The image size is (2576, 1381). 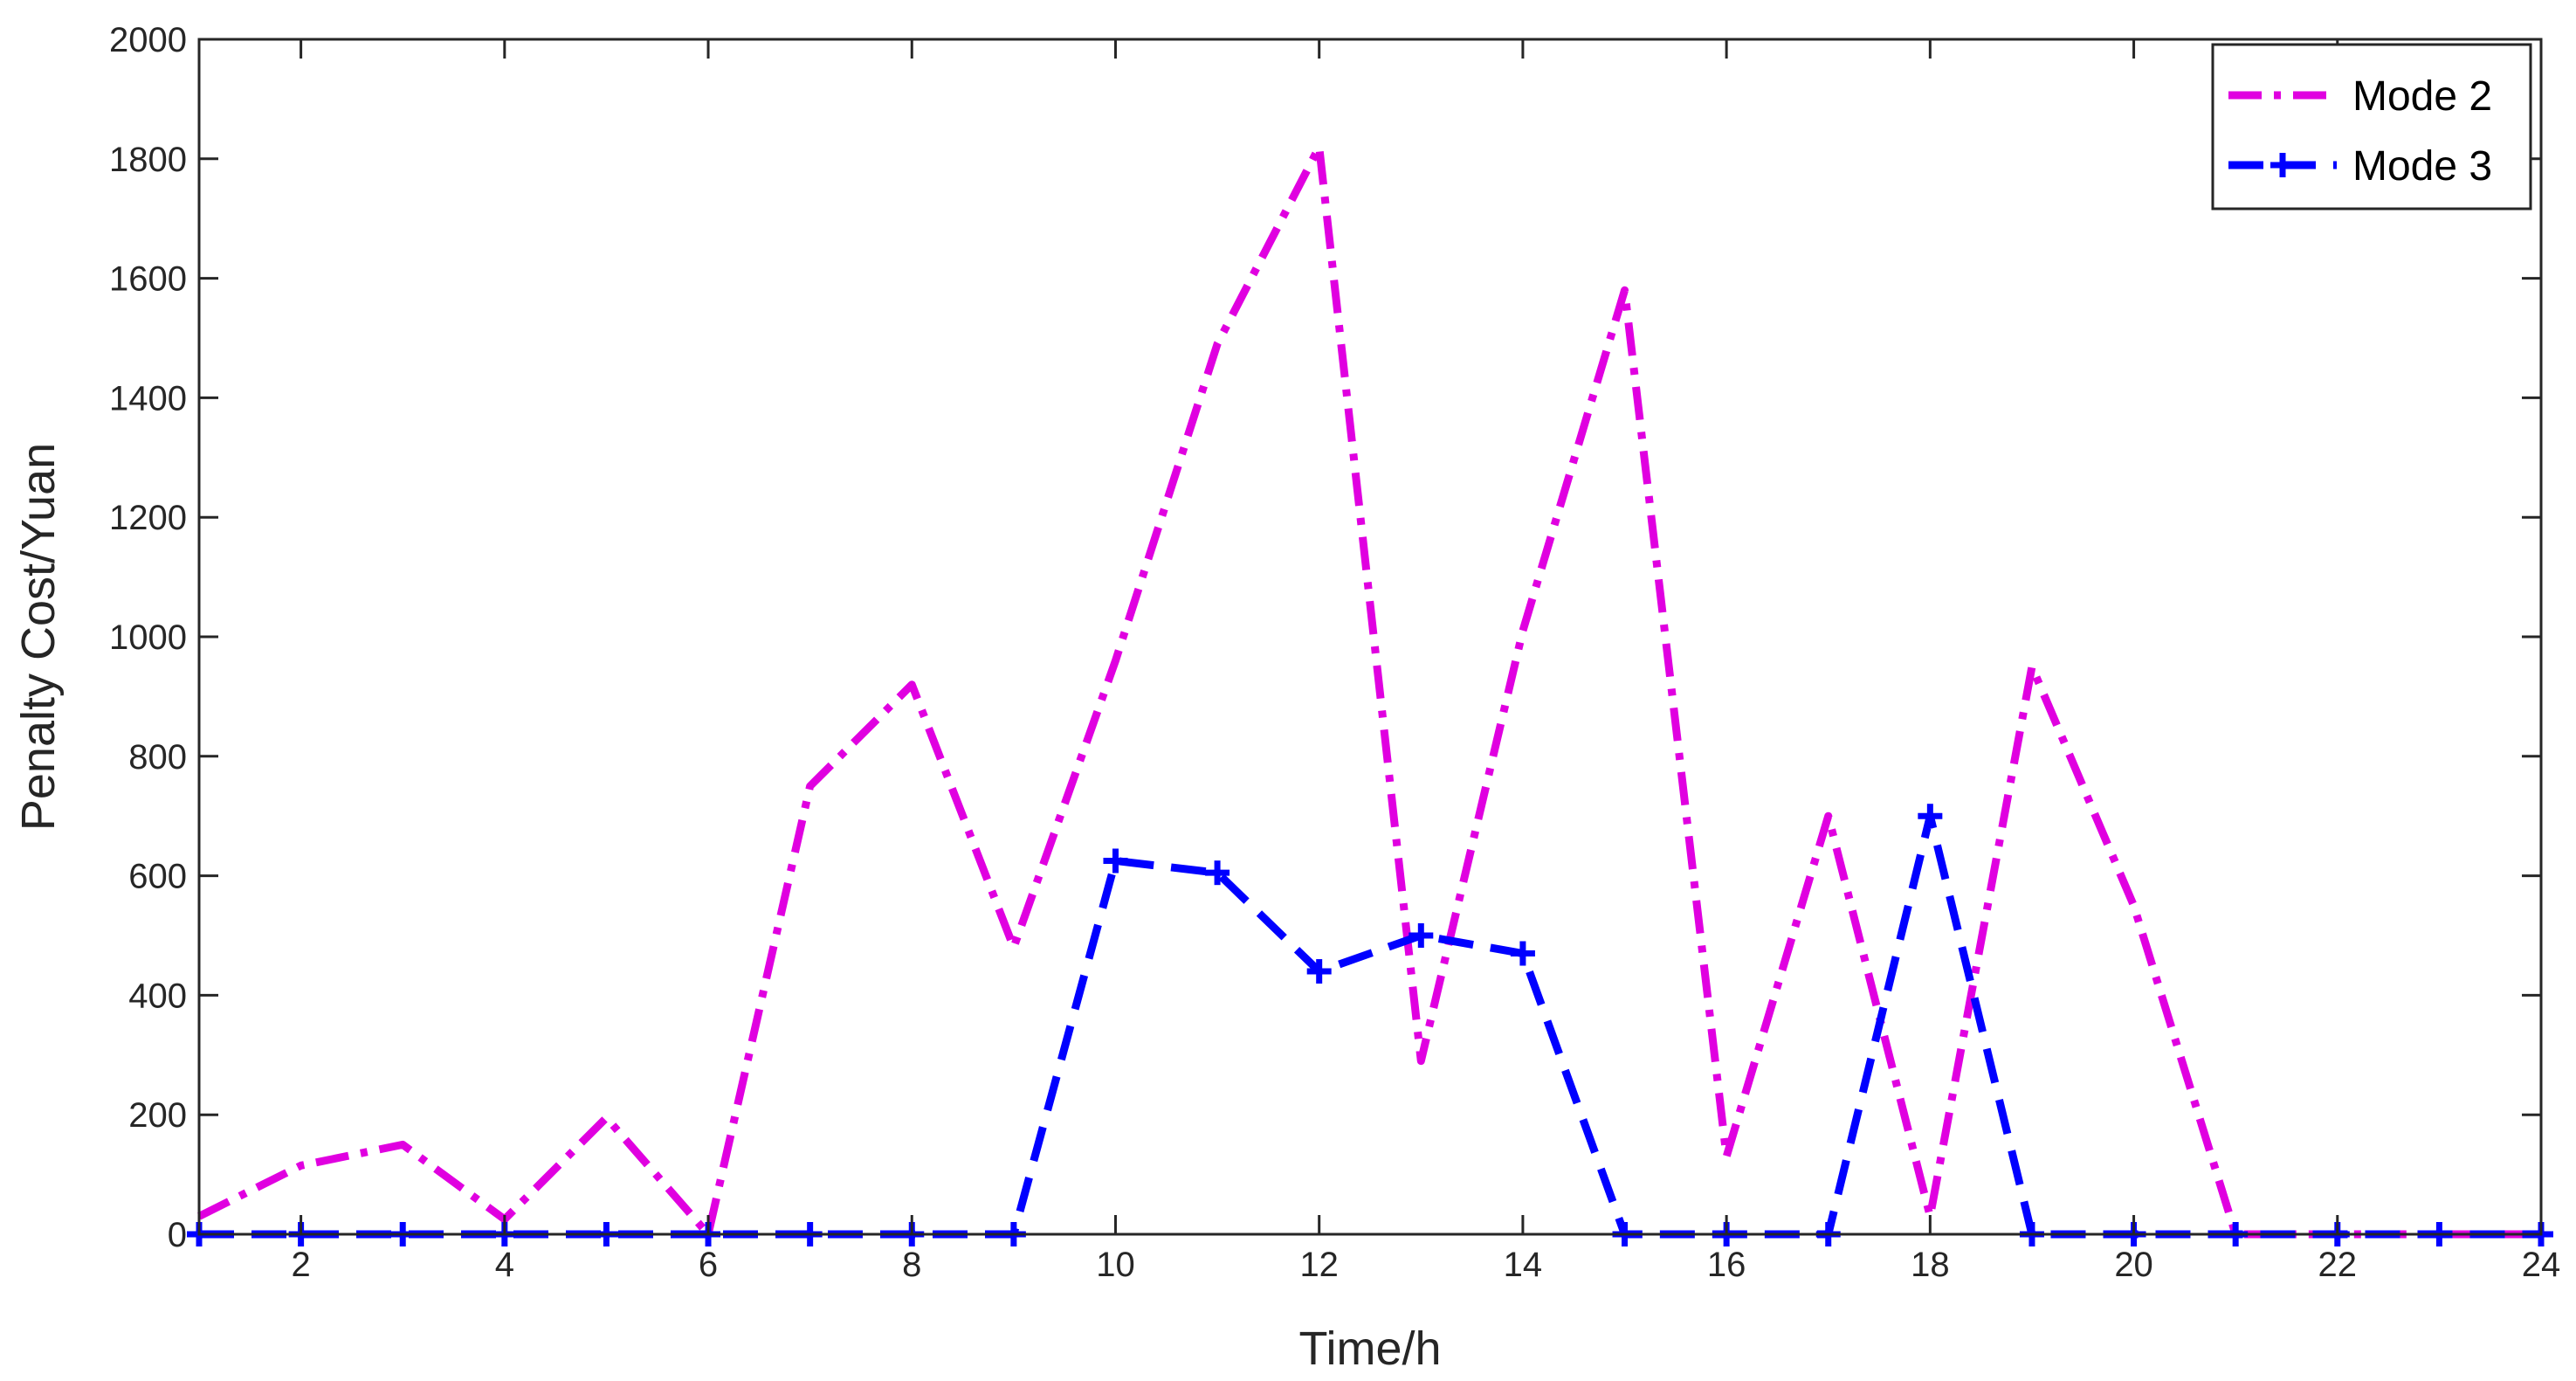 What do you see at coordinates (2422, 167) in the screenshot?
I see `legend-label-2: Mode 3` at bounding box center [2422, 167].